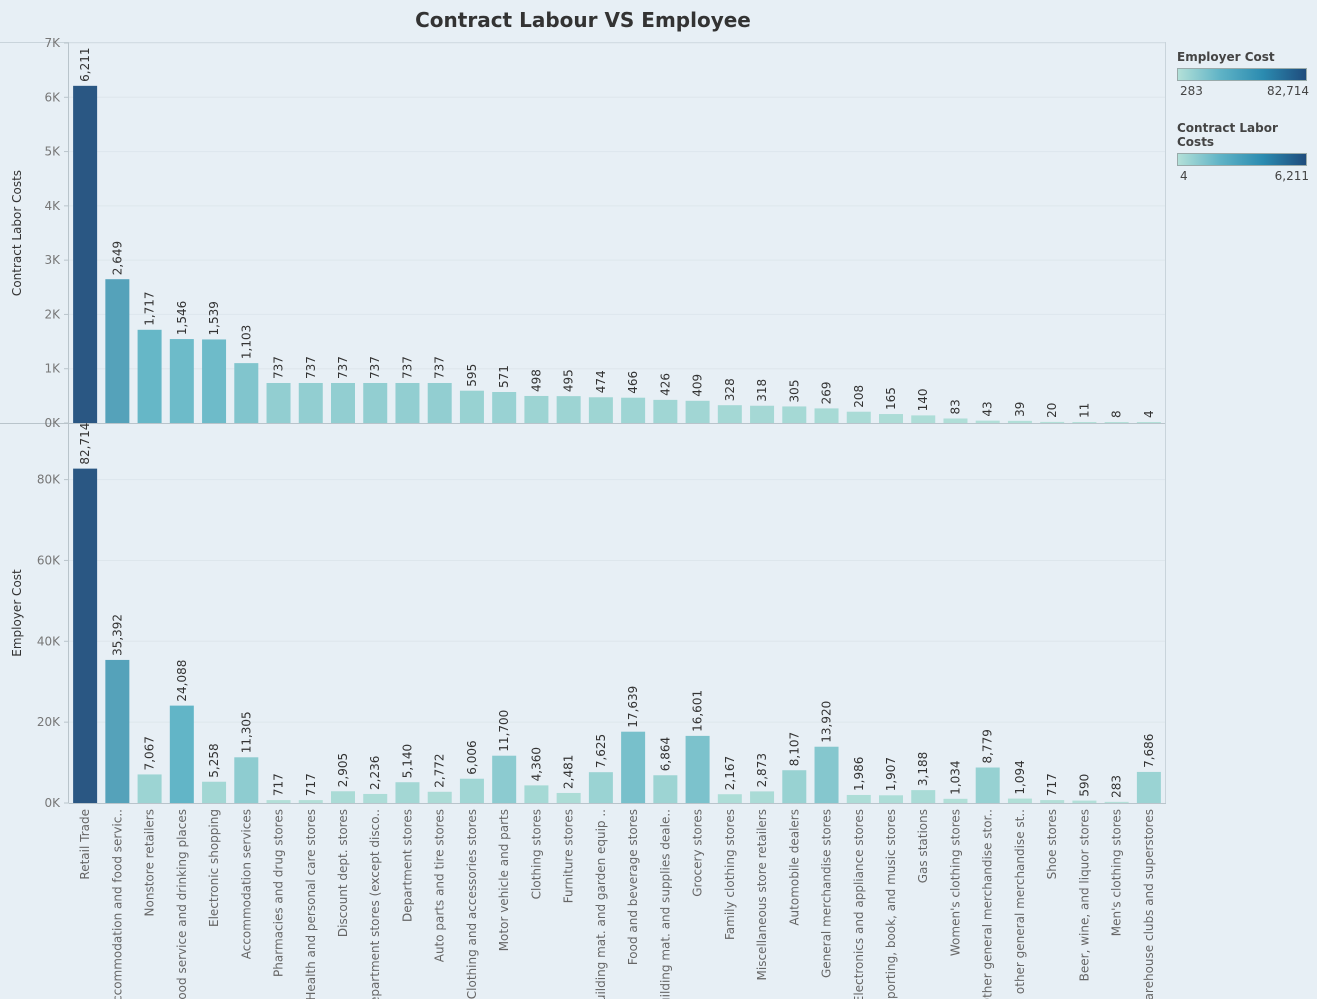 The image size is (1317, 999). I want to click on data-label: 571, so click(504, 376).